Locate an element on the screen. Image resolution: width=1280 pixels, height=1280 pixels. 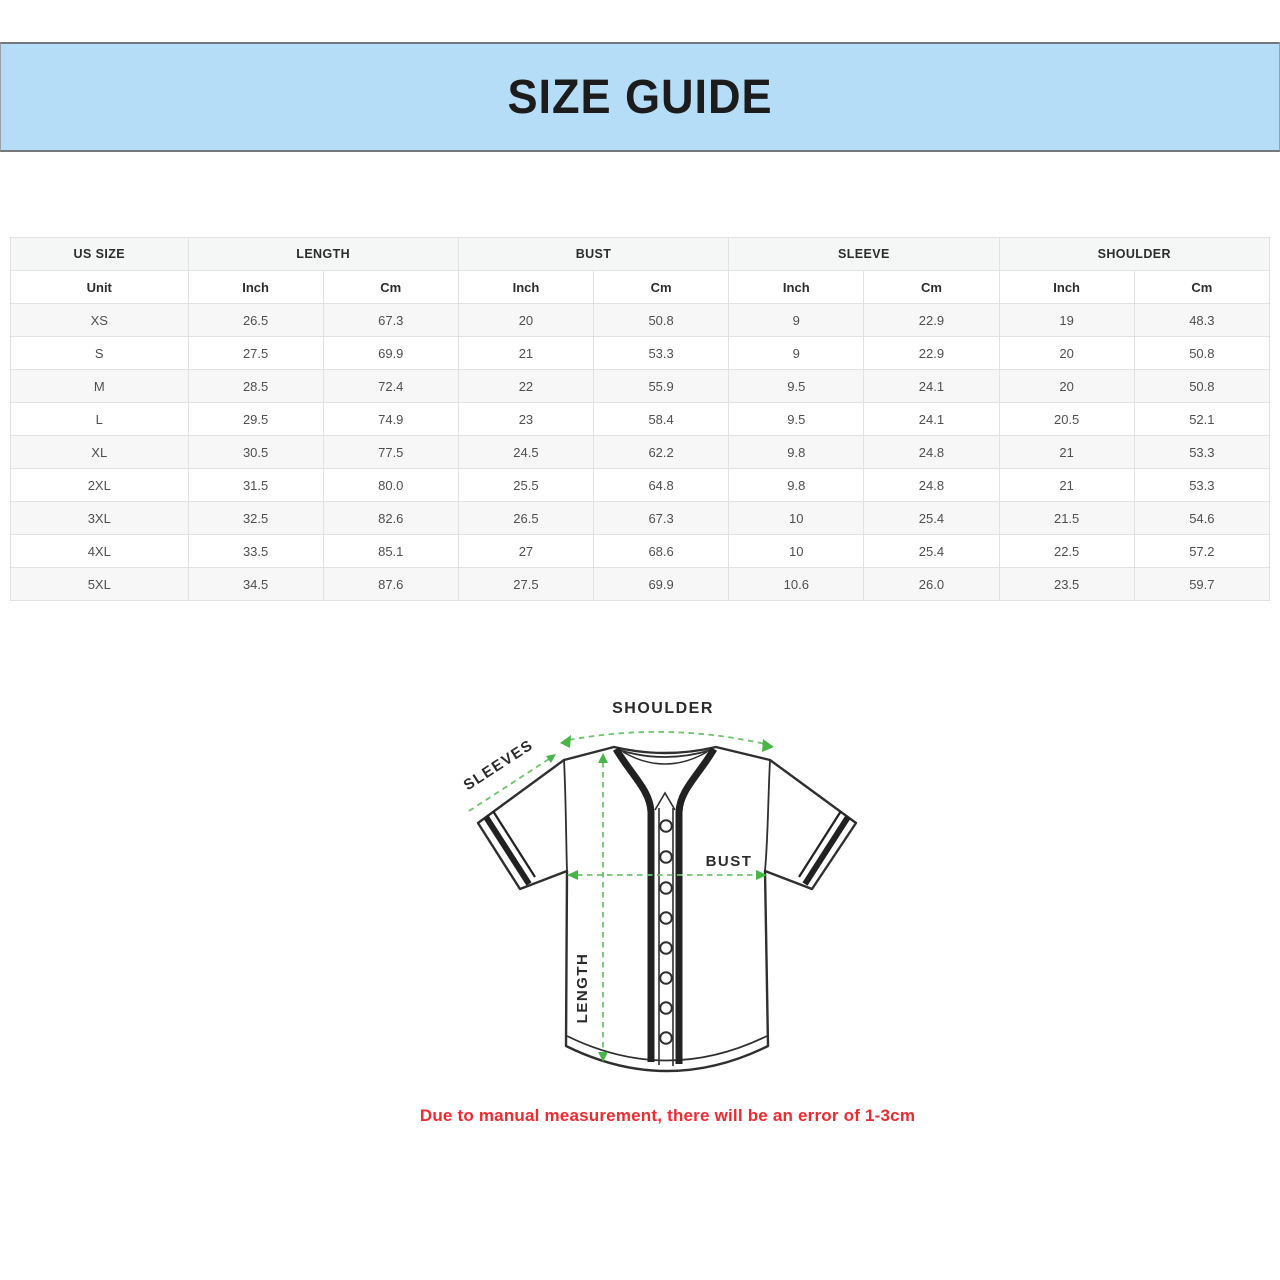
measurement-cell: 28.5 is located at coordinates (255, 386).